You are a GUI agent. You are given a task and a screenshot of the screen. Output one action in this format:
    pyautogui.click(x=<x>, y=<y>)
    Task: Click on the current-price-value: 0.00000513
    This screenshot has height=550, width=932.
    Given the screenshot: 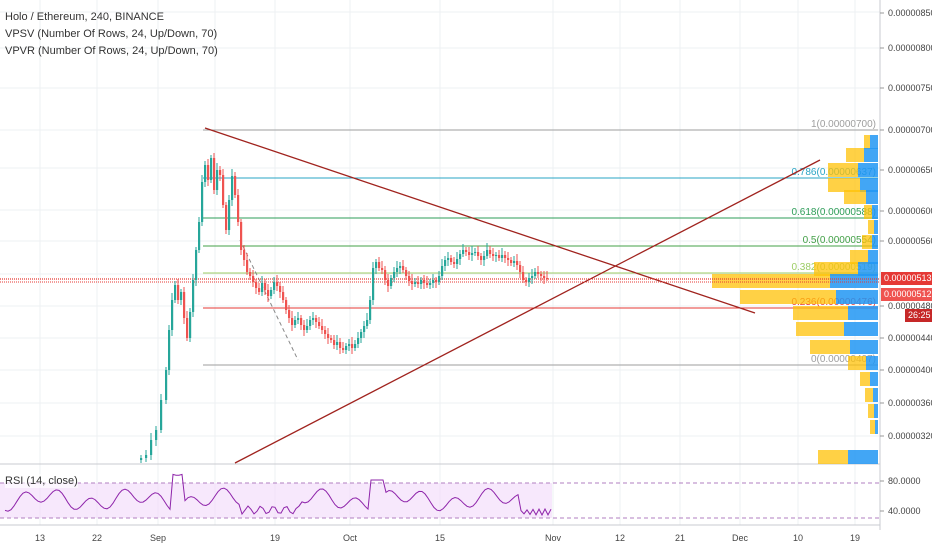 What is the action you would take?
    pyautogui.click(x=908, y=278)
    